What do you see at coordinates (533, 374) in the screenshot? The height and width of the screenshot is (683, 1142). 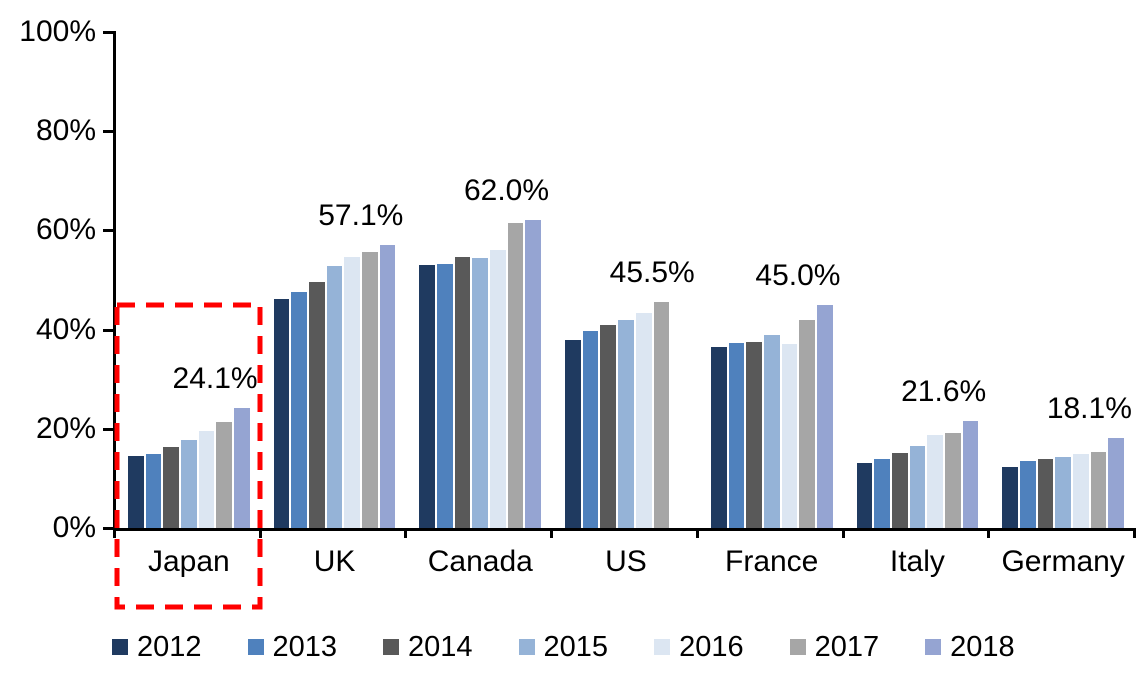 I see `bar-canada-2018` at bounding box center [533, 374].